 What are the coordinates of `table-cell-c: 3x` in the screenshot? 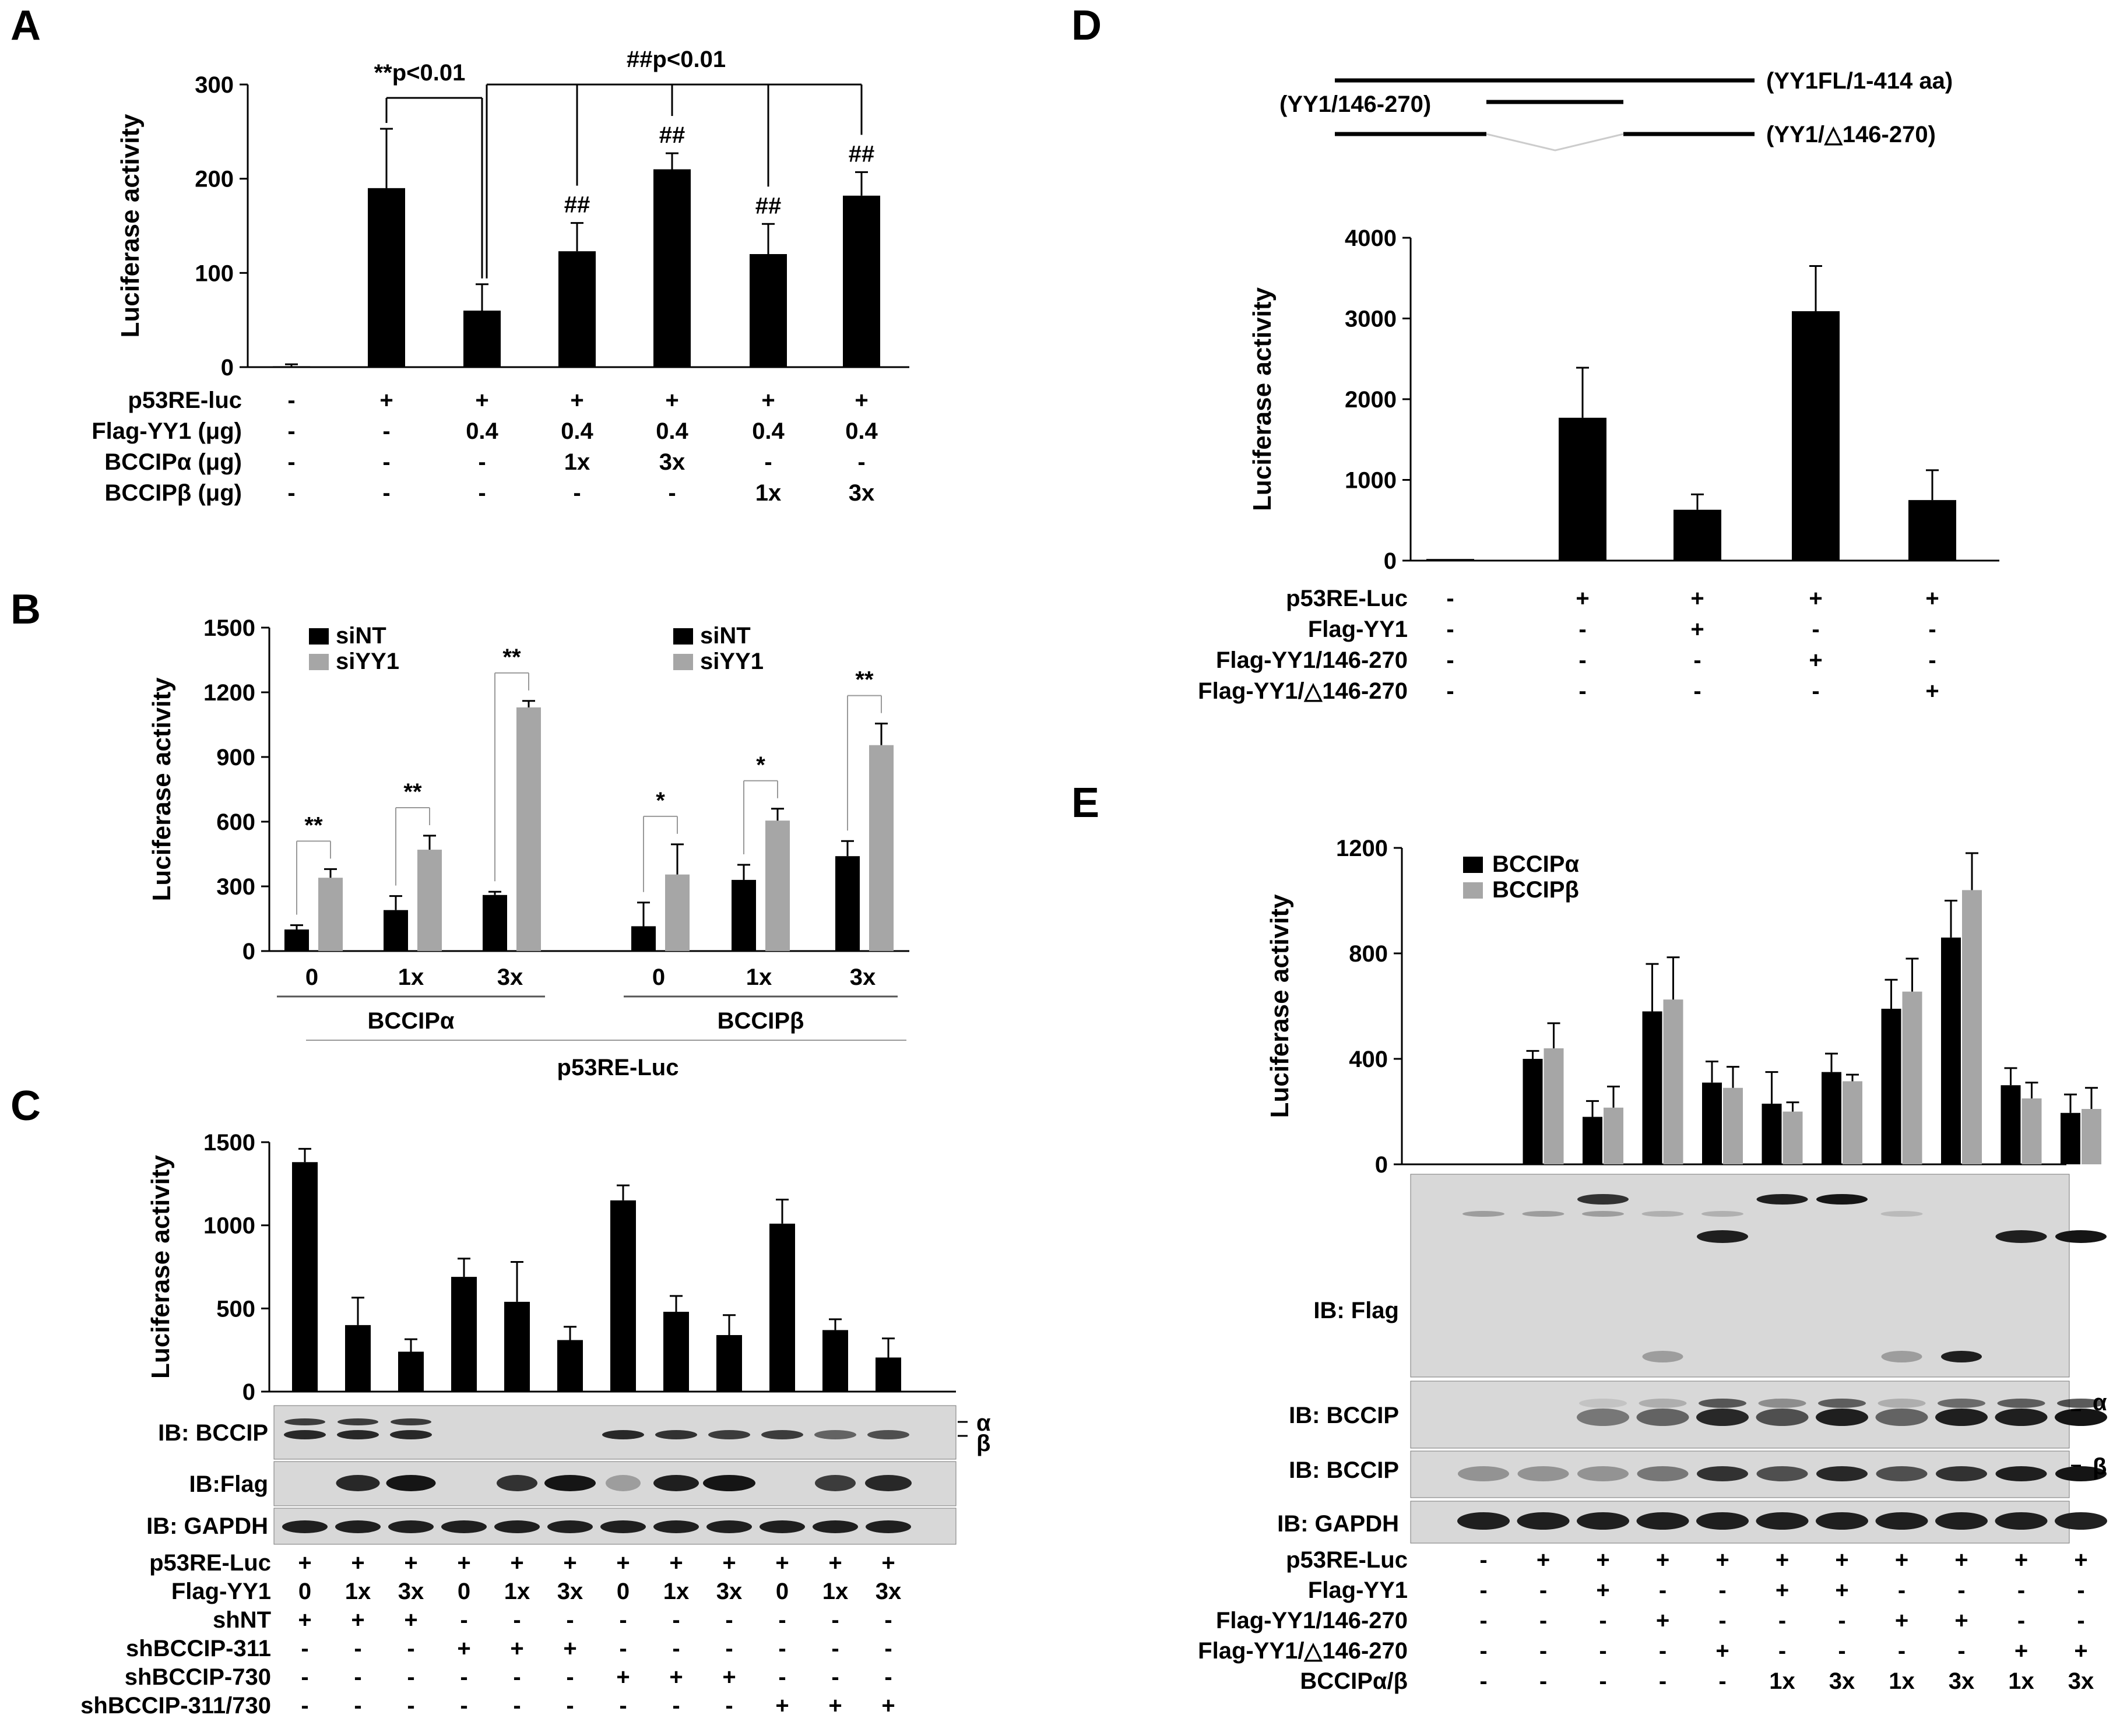 It's located at (570, 1592).